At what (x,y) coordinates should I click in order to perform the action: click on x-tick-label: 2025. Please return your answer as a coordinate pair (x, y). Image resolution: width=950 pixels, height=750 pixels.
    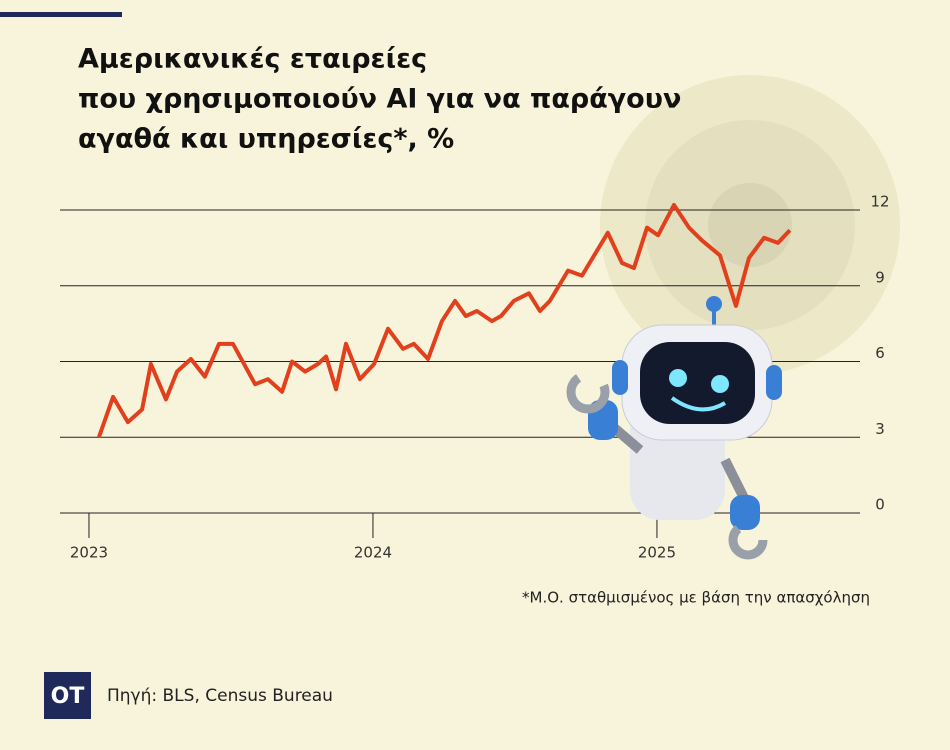
    Looking at the image, I should click on (657, 553).